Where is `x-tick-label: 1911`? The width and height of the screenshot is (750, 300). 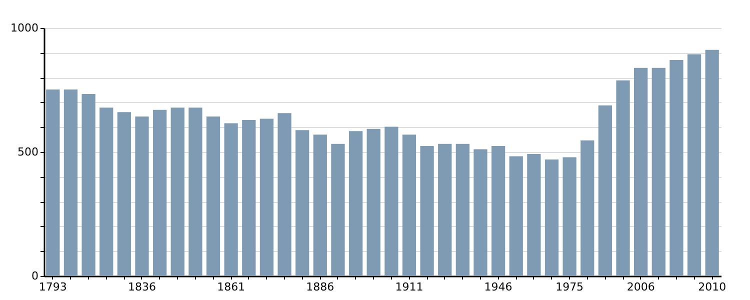 x-tick-label: 1911 is located at coordinates (409, 287).